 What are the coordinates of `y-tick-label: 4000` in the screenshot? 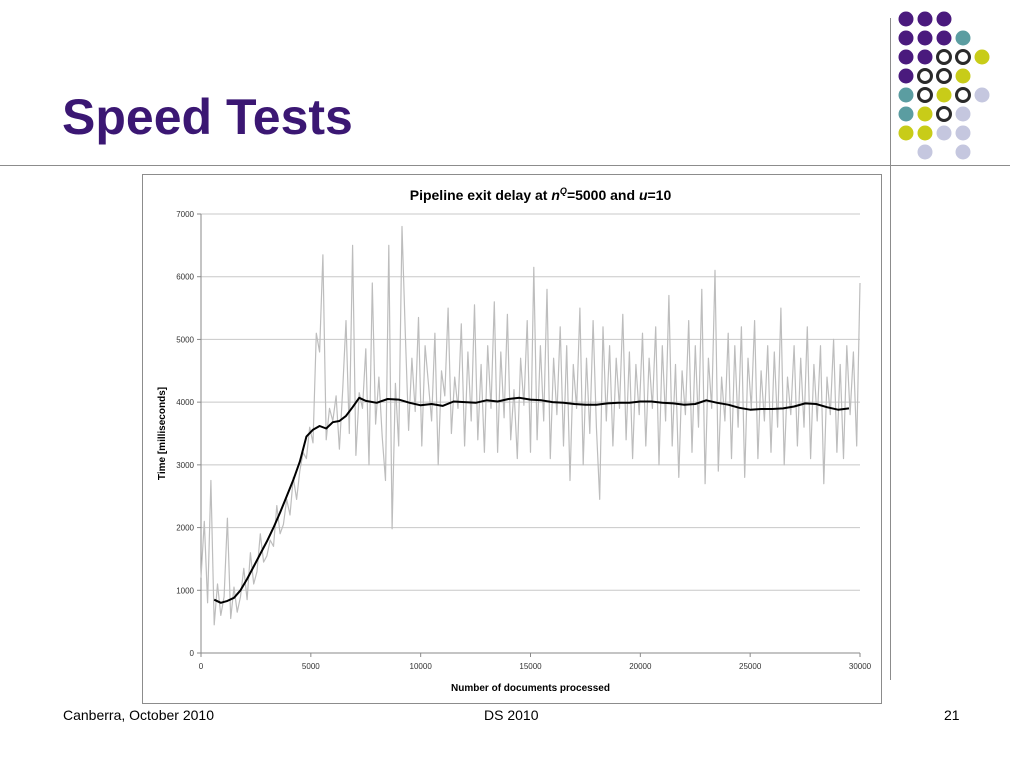 It's located at (185, 402).